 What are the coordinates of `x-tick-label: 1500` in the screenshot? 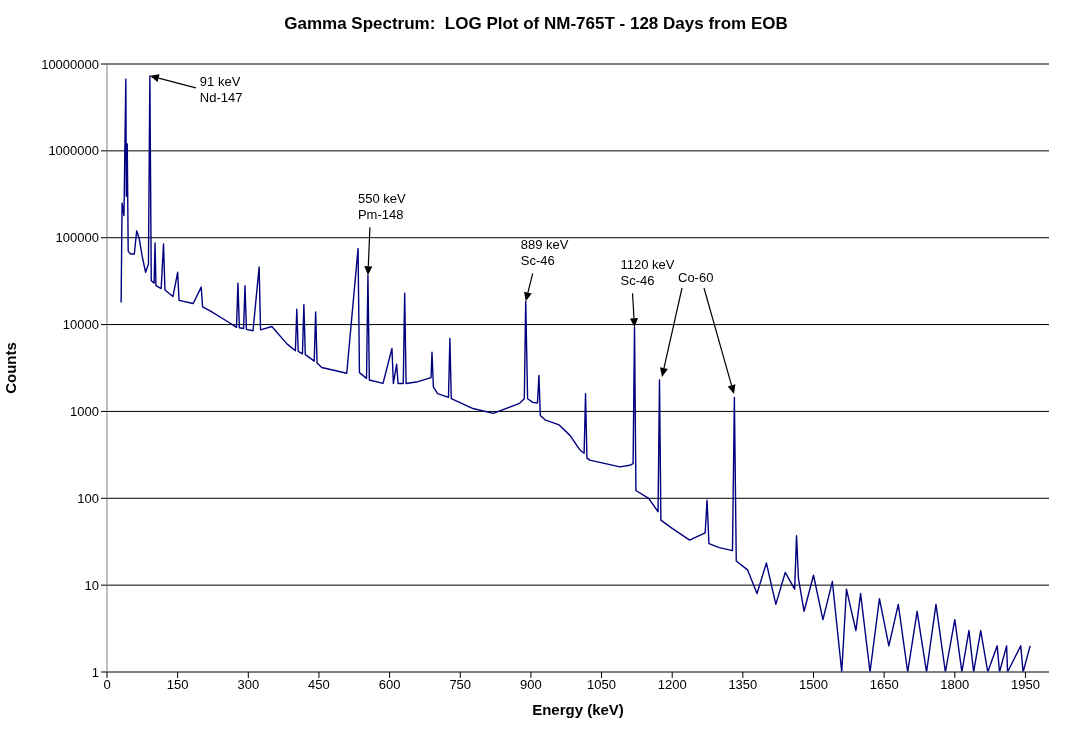 It's located at (813, 685).